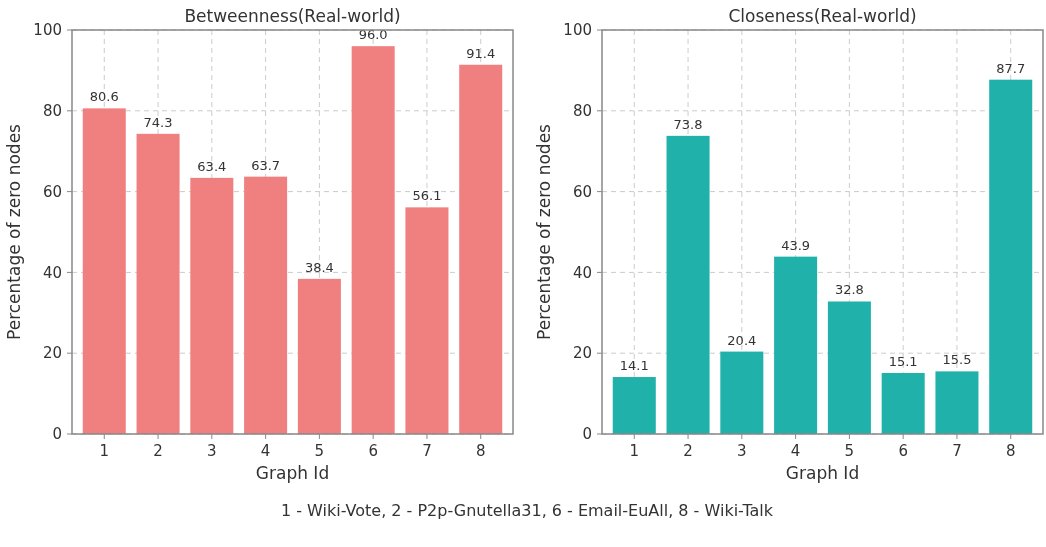  I want to click on data-label: 43.9, so click(796, 245).